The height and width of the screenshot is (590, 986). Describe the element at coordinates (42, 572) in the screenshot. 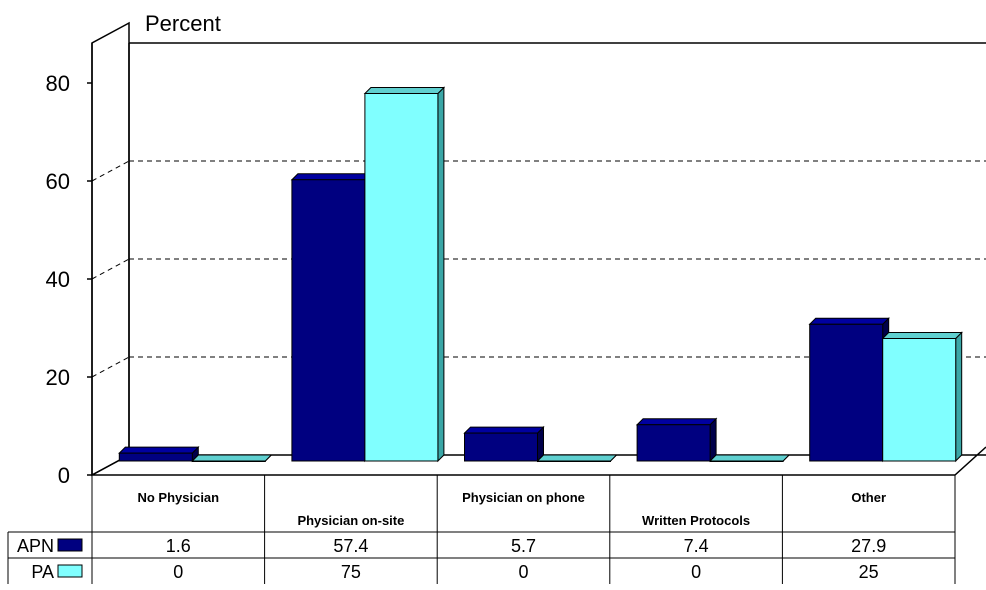

I see `legend-label-pa: PA` at that location.